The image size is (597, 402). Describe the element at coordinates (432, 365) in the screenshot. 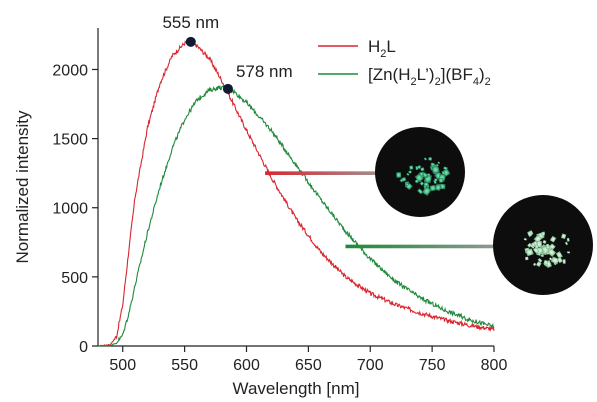

I see `x-tick-label-750: 750` at that location.